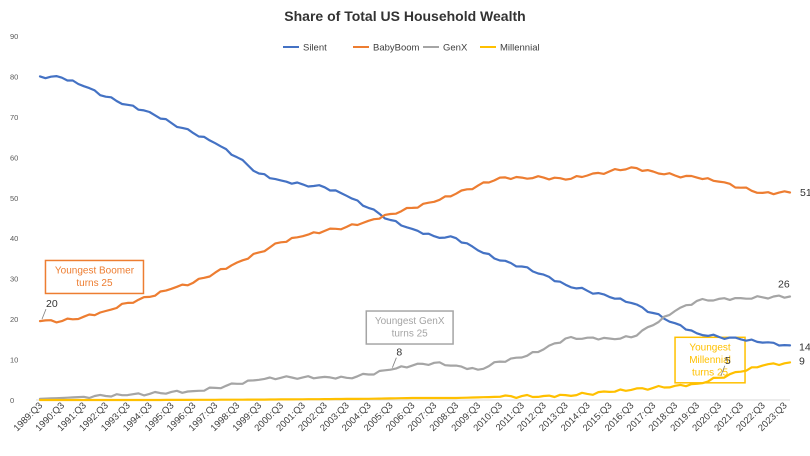 This screenshot has height=456, width=810. I want to click on annotation-text: Youngest GenX, so click(410, 321).